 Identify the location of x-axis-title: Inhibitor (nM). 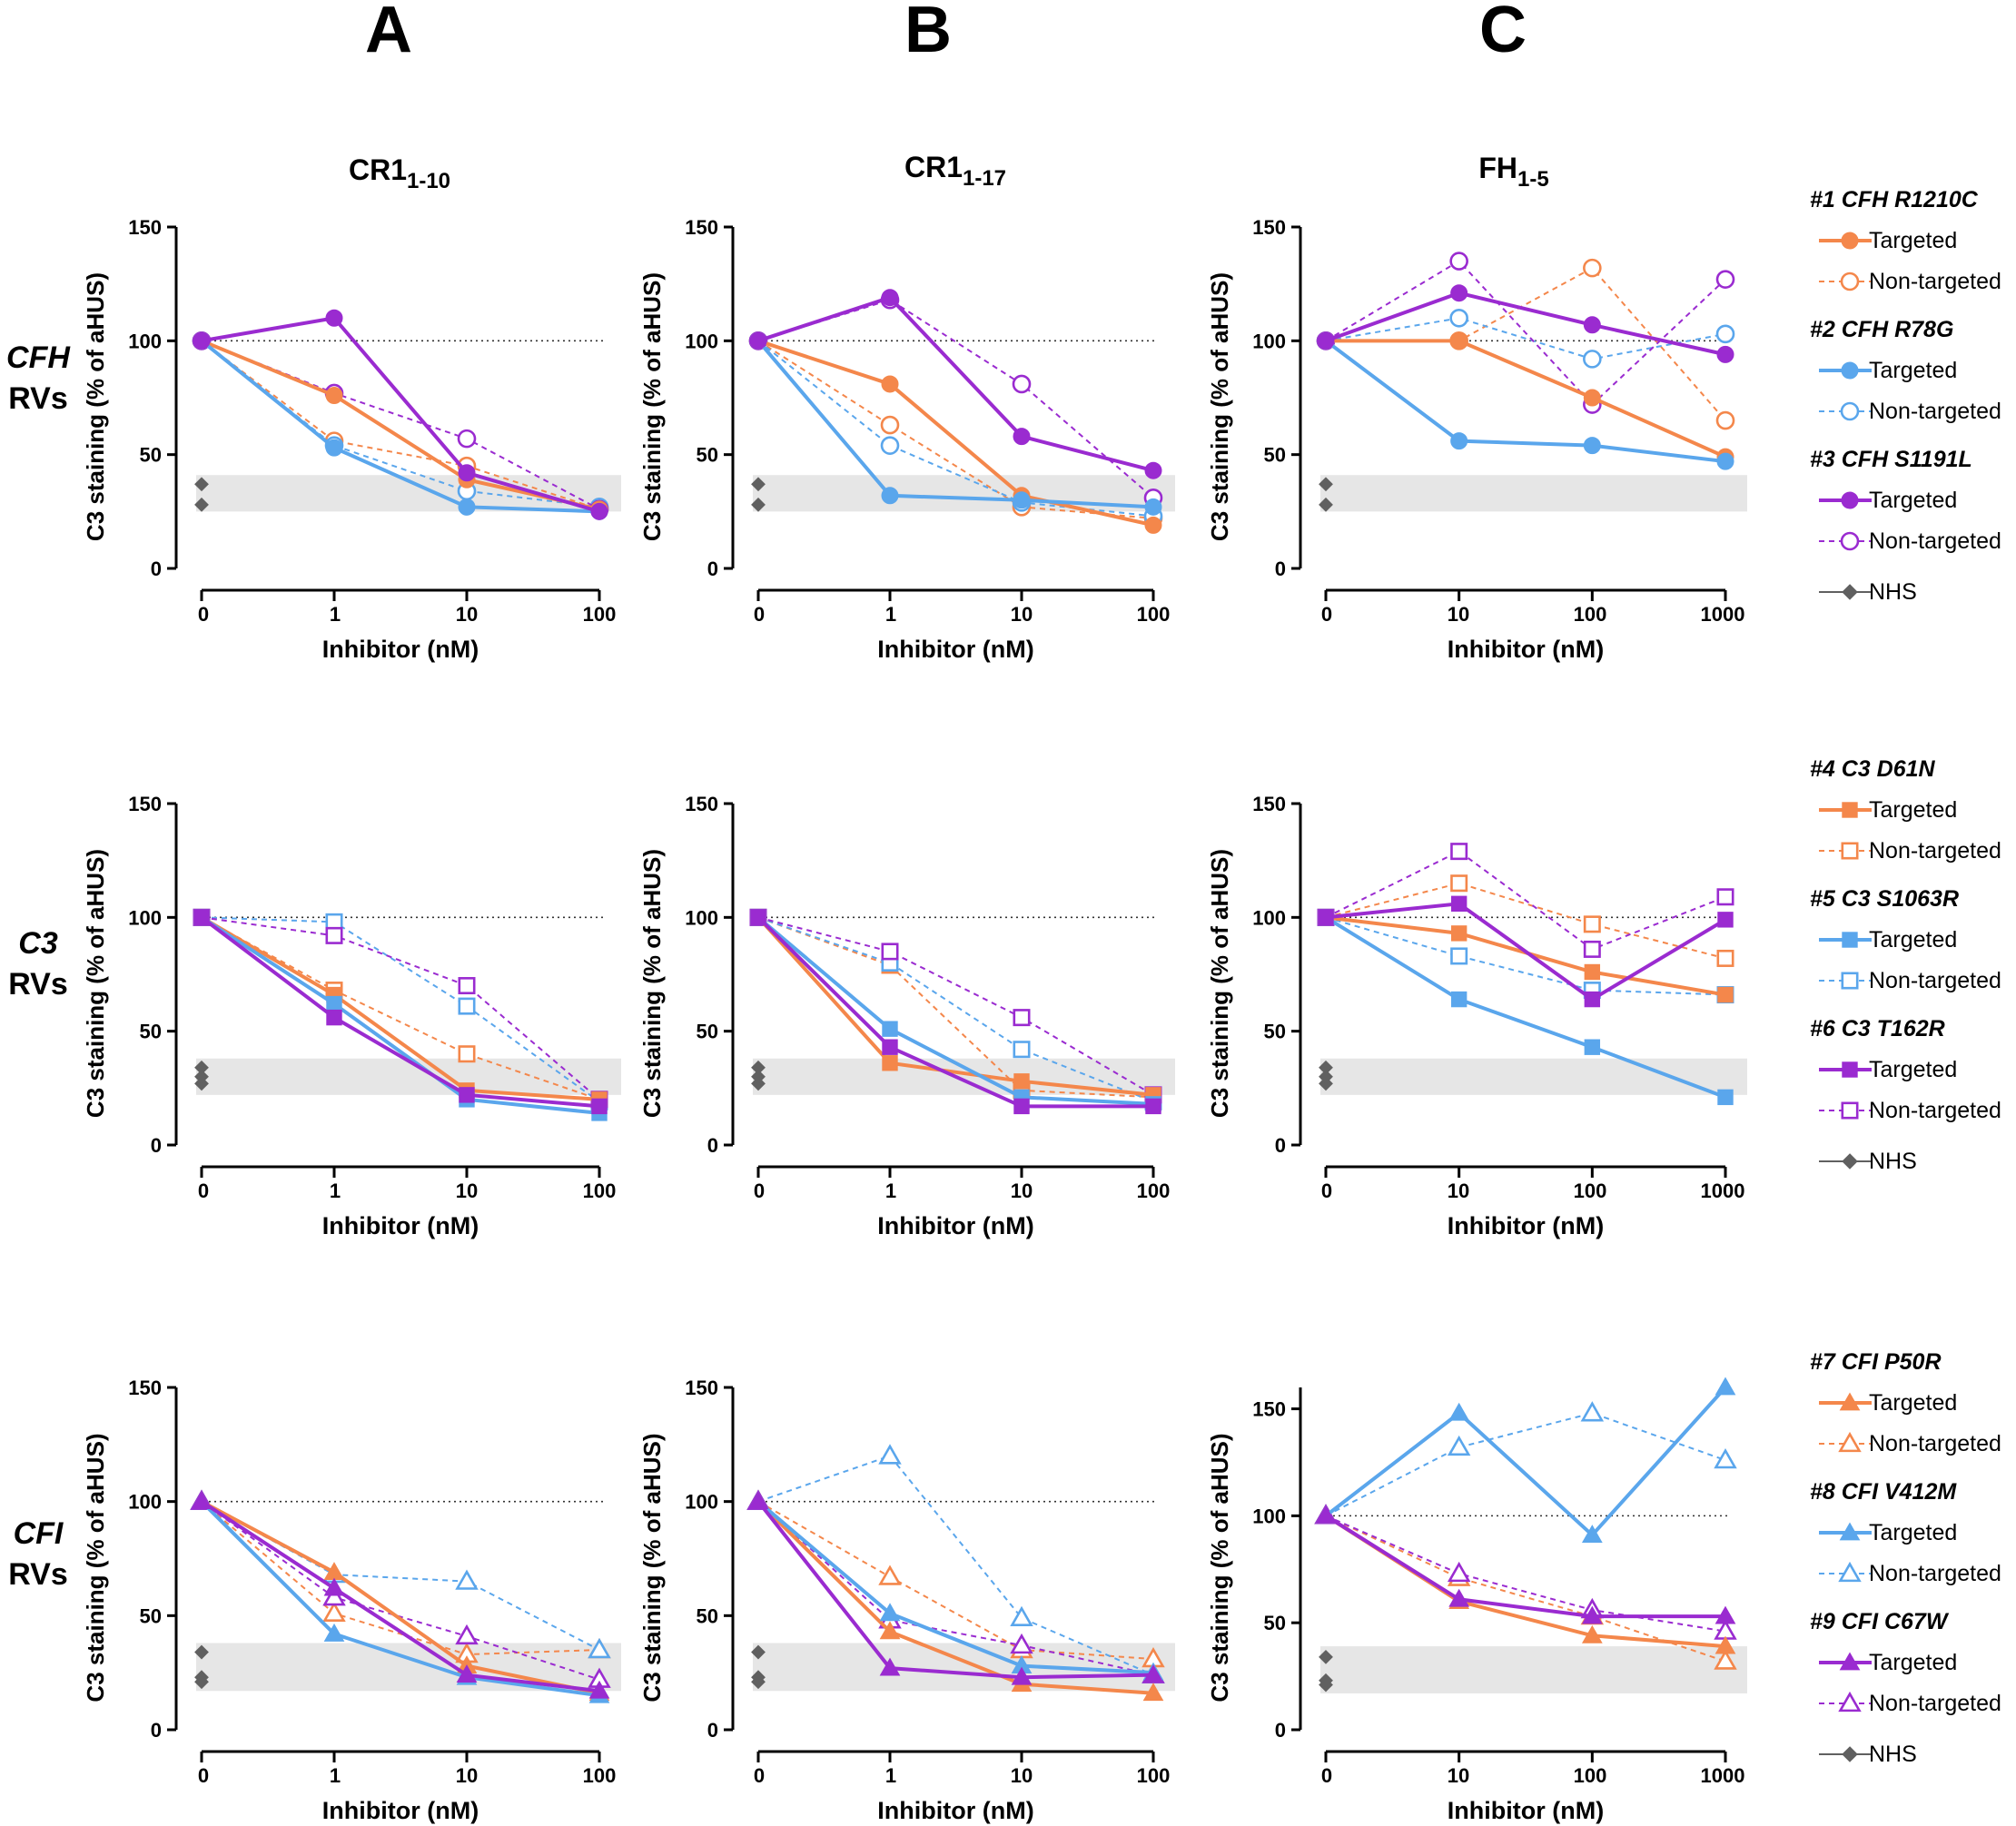
(1526, 1810).